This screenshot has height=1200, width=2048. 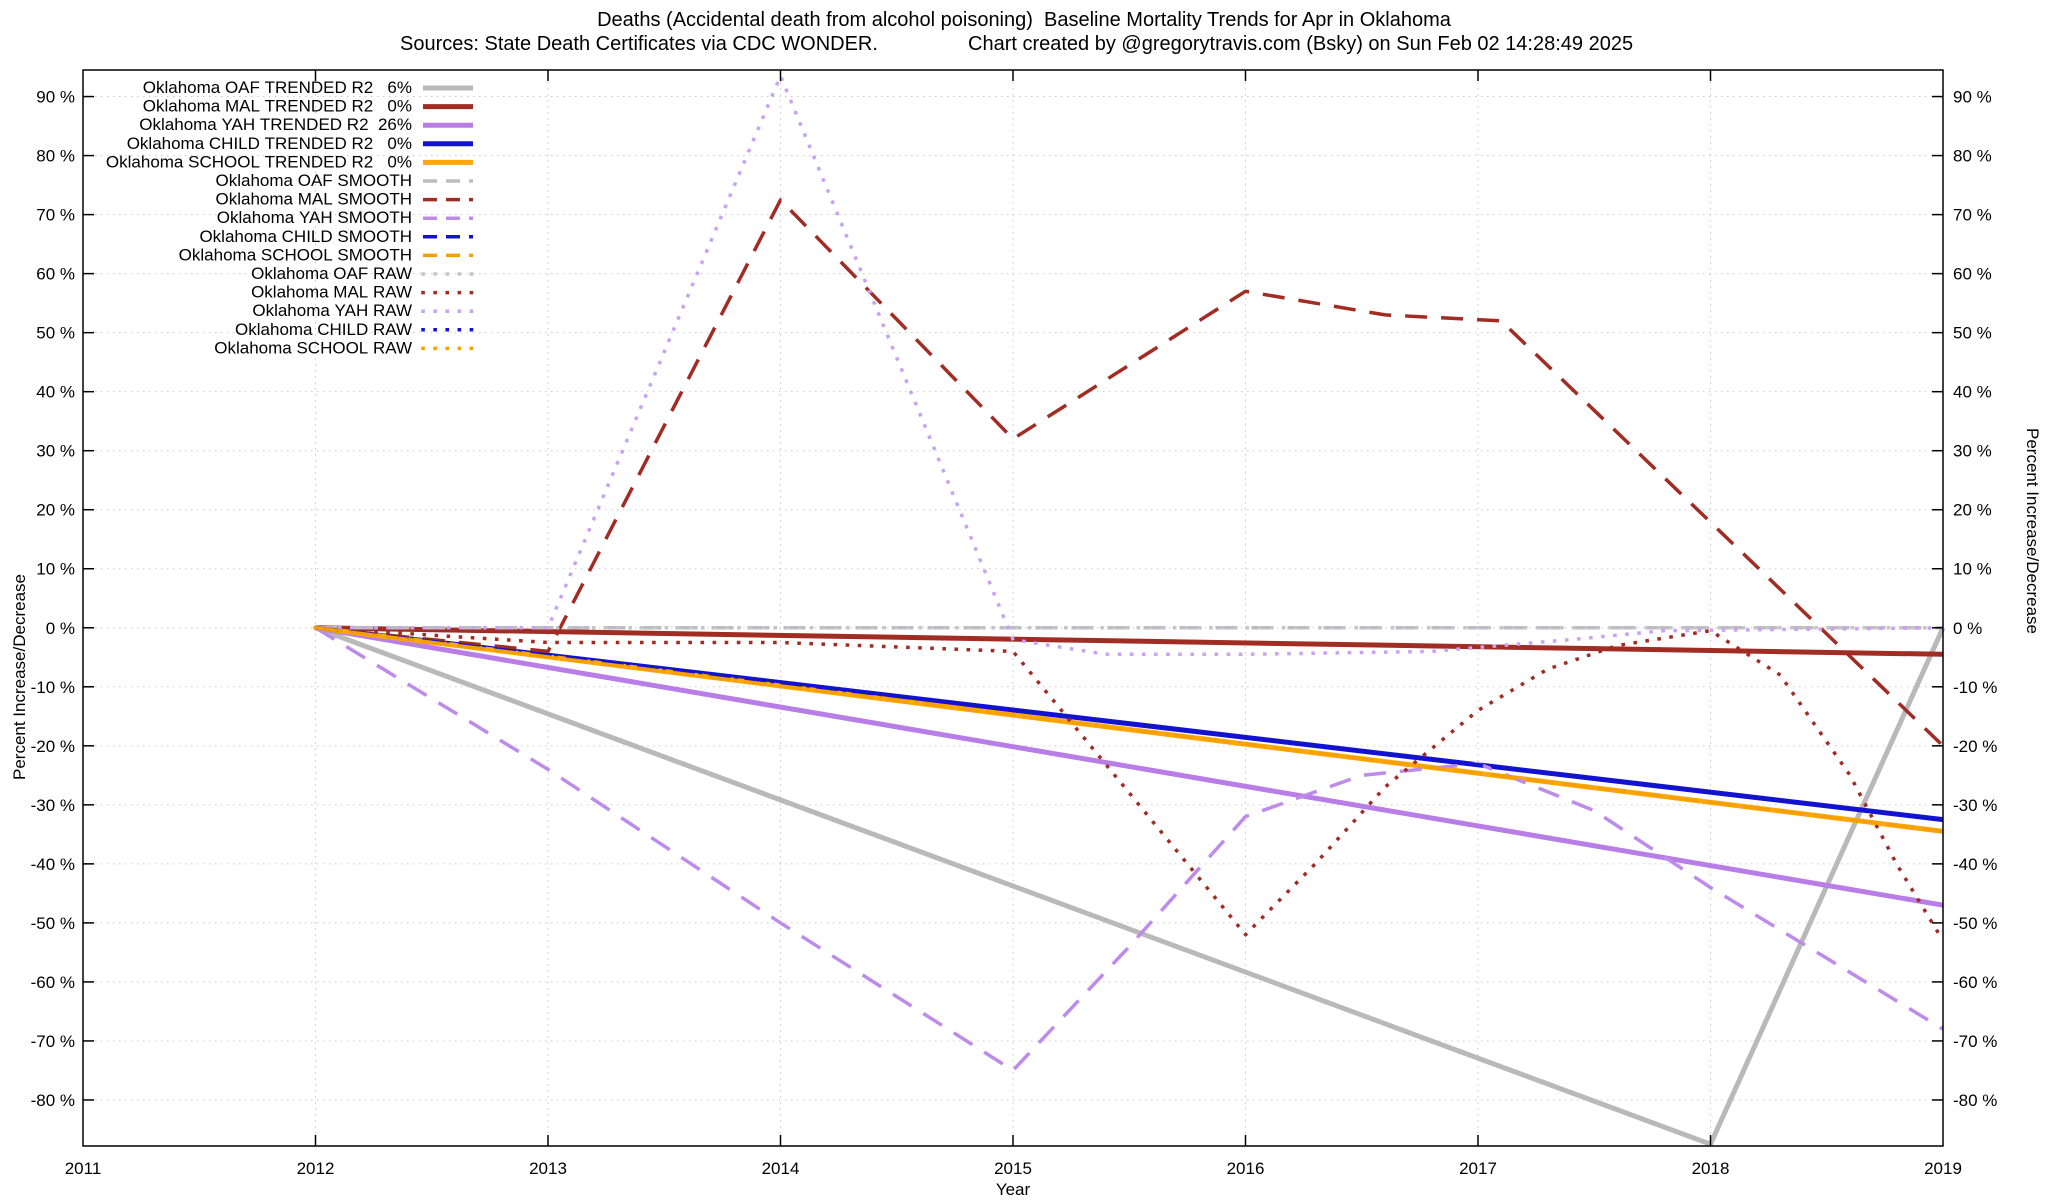 I want to click on x-tick-label: 2017, so click(x=1478, y=1168).